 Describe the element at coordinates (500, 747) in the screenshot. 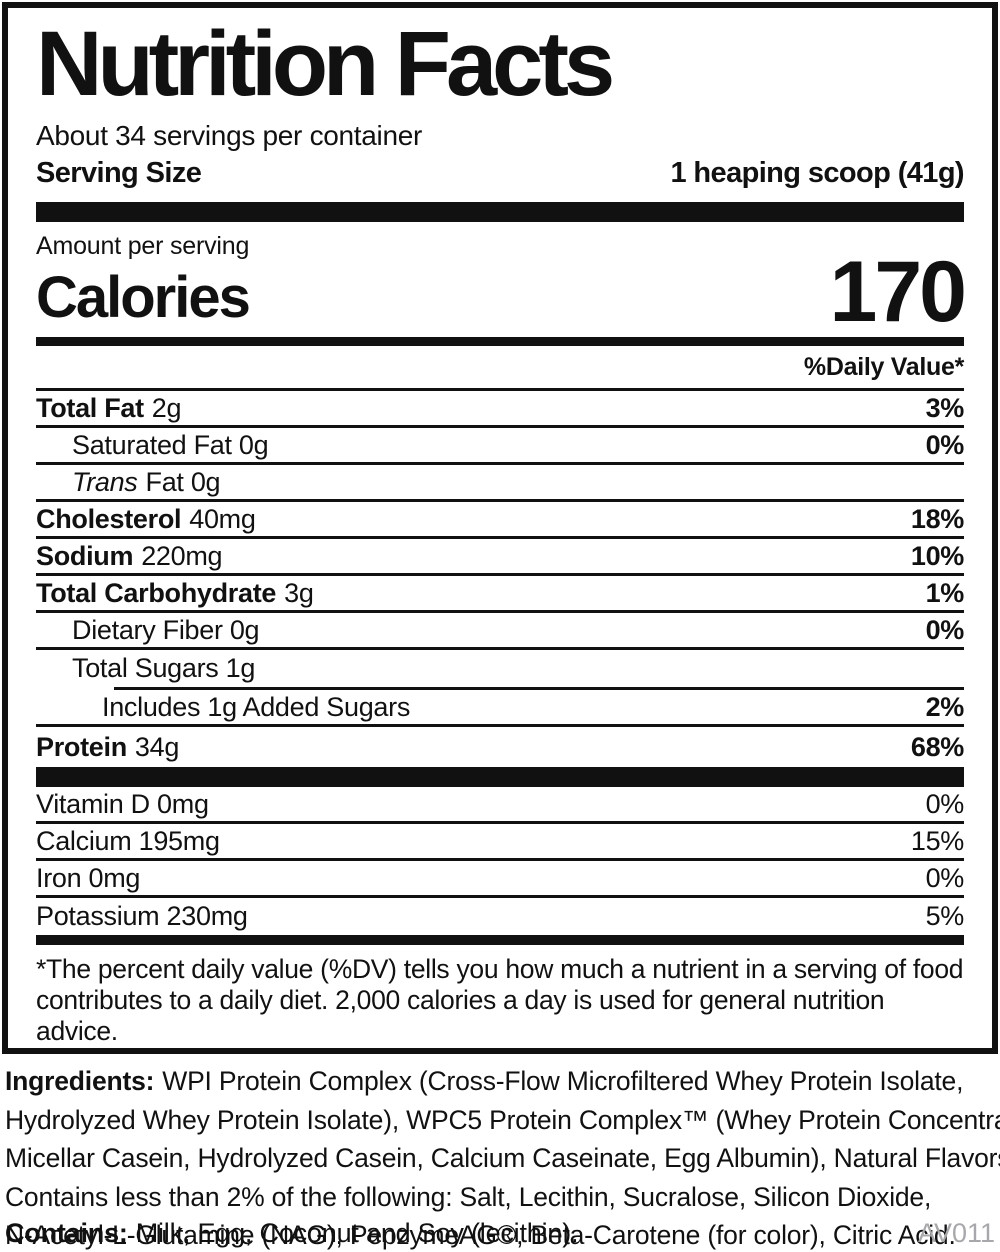

I see `nutrient-row-protein: Protein 34g 68%` at that location.